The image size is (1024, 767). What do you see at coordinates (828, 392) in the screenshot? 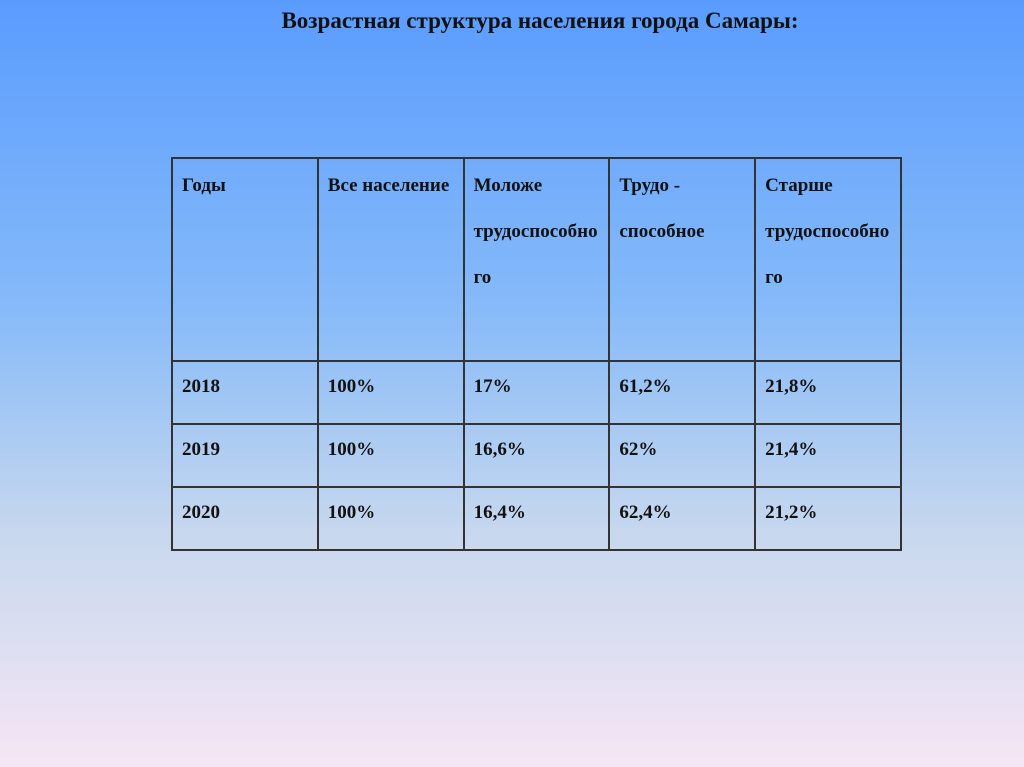
I see `table-cell: 21,8%` at bounding box center [828, 392].